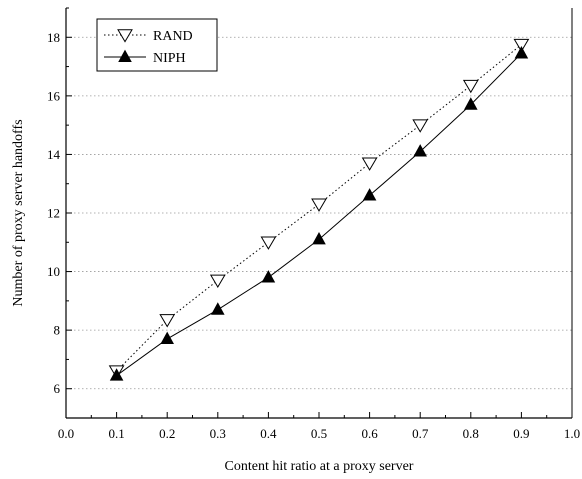  I want to click on legend-items: RAND NIPH, so click(148, 47).